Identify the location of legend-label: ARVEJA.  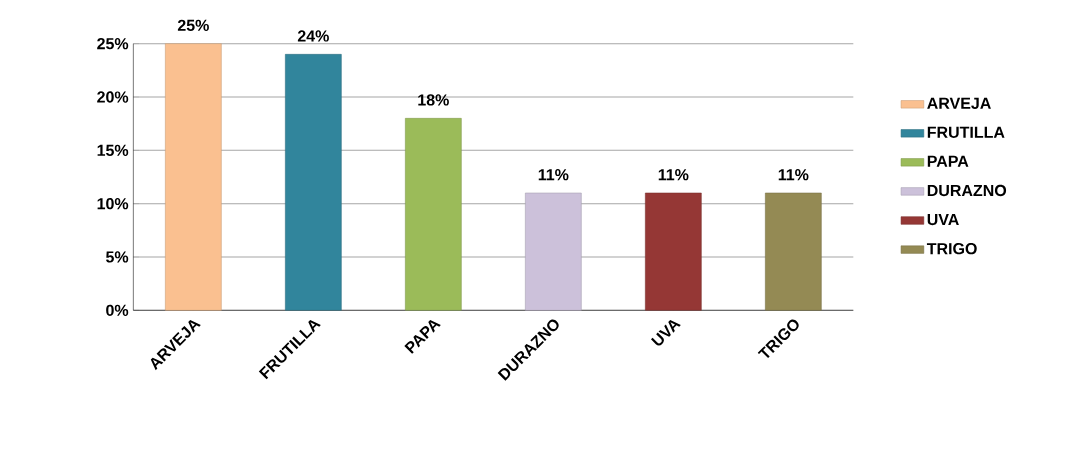
(959, 103).